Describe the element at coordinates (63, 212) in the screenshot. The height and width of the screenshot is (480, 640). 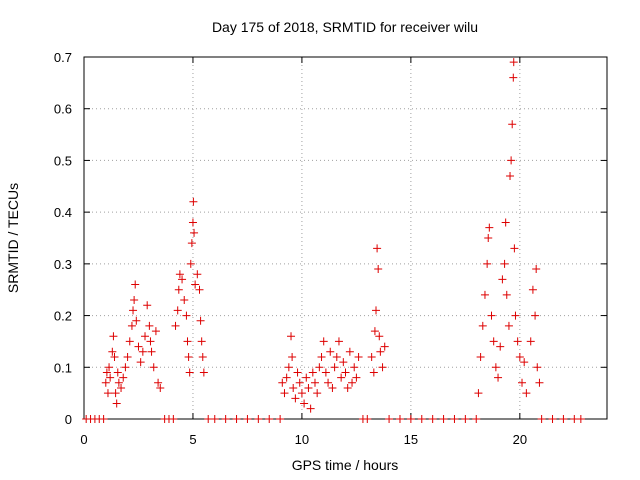
I see `y-tick-label: 0.4` at that location.